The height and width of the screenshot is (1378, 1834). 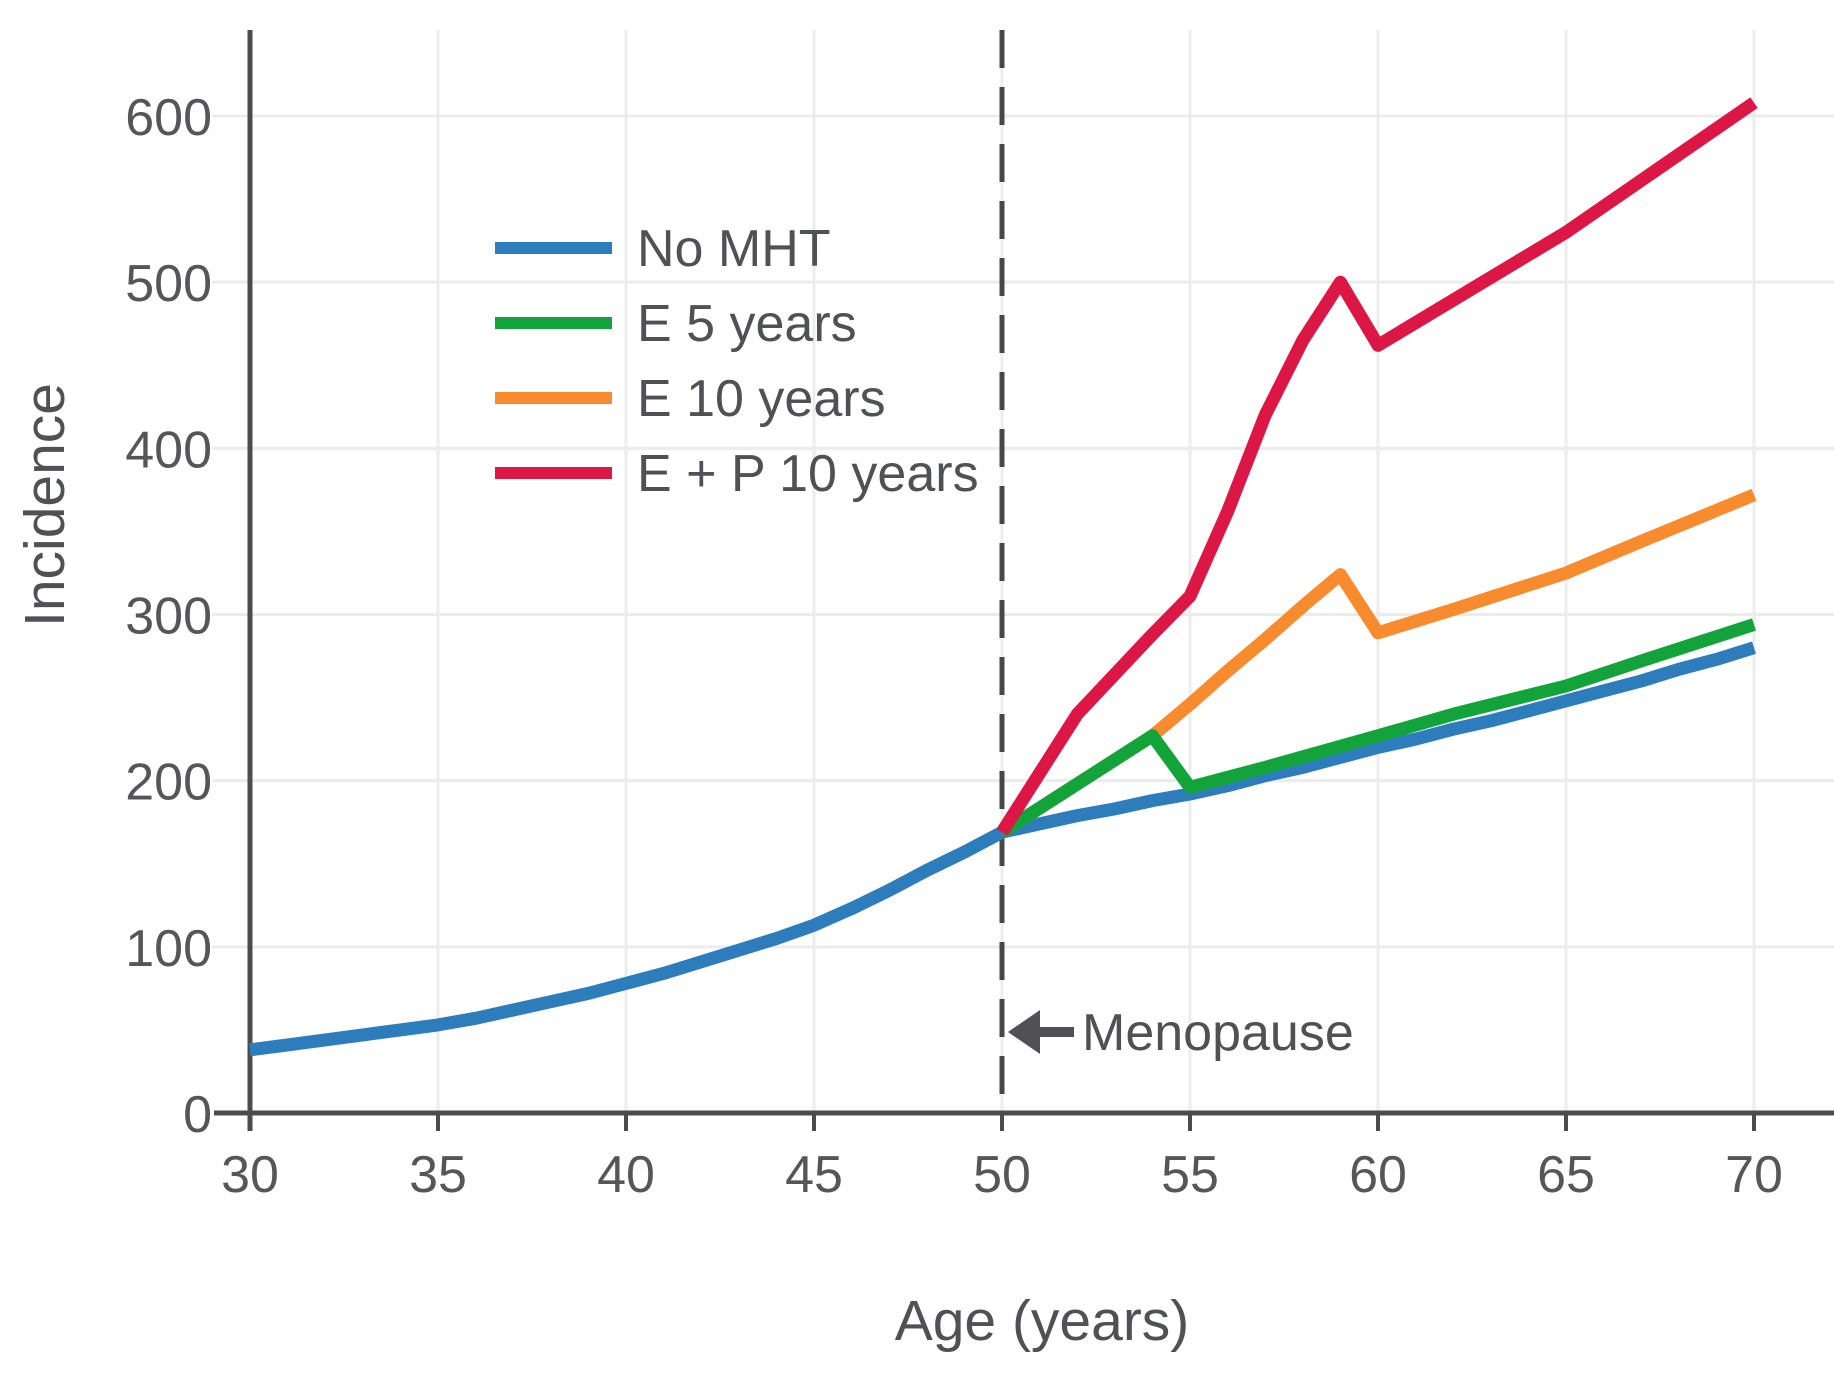 I want to click on x-axis-title: Age (years), so click(x=1042, y=1321).